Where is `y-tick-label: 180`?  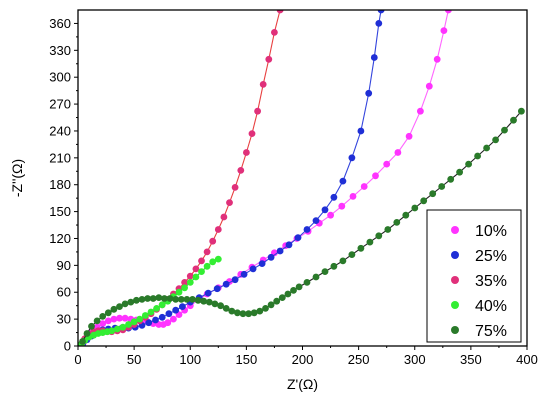 y-tick-label: 180 is located at coordinates (60, 184).